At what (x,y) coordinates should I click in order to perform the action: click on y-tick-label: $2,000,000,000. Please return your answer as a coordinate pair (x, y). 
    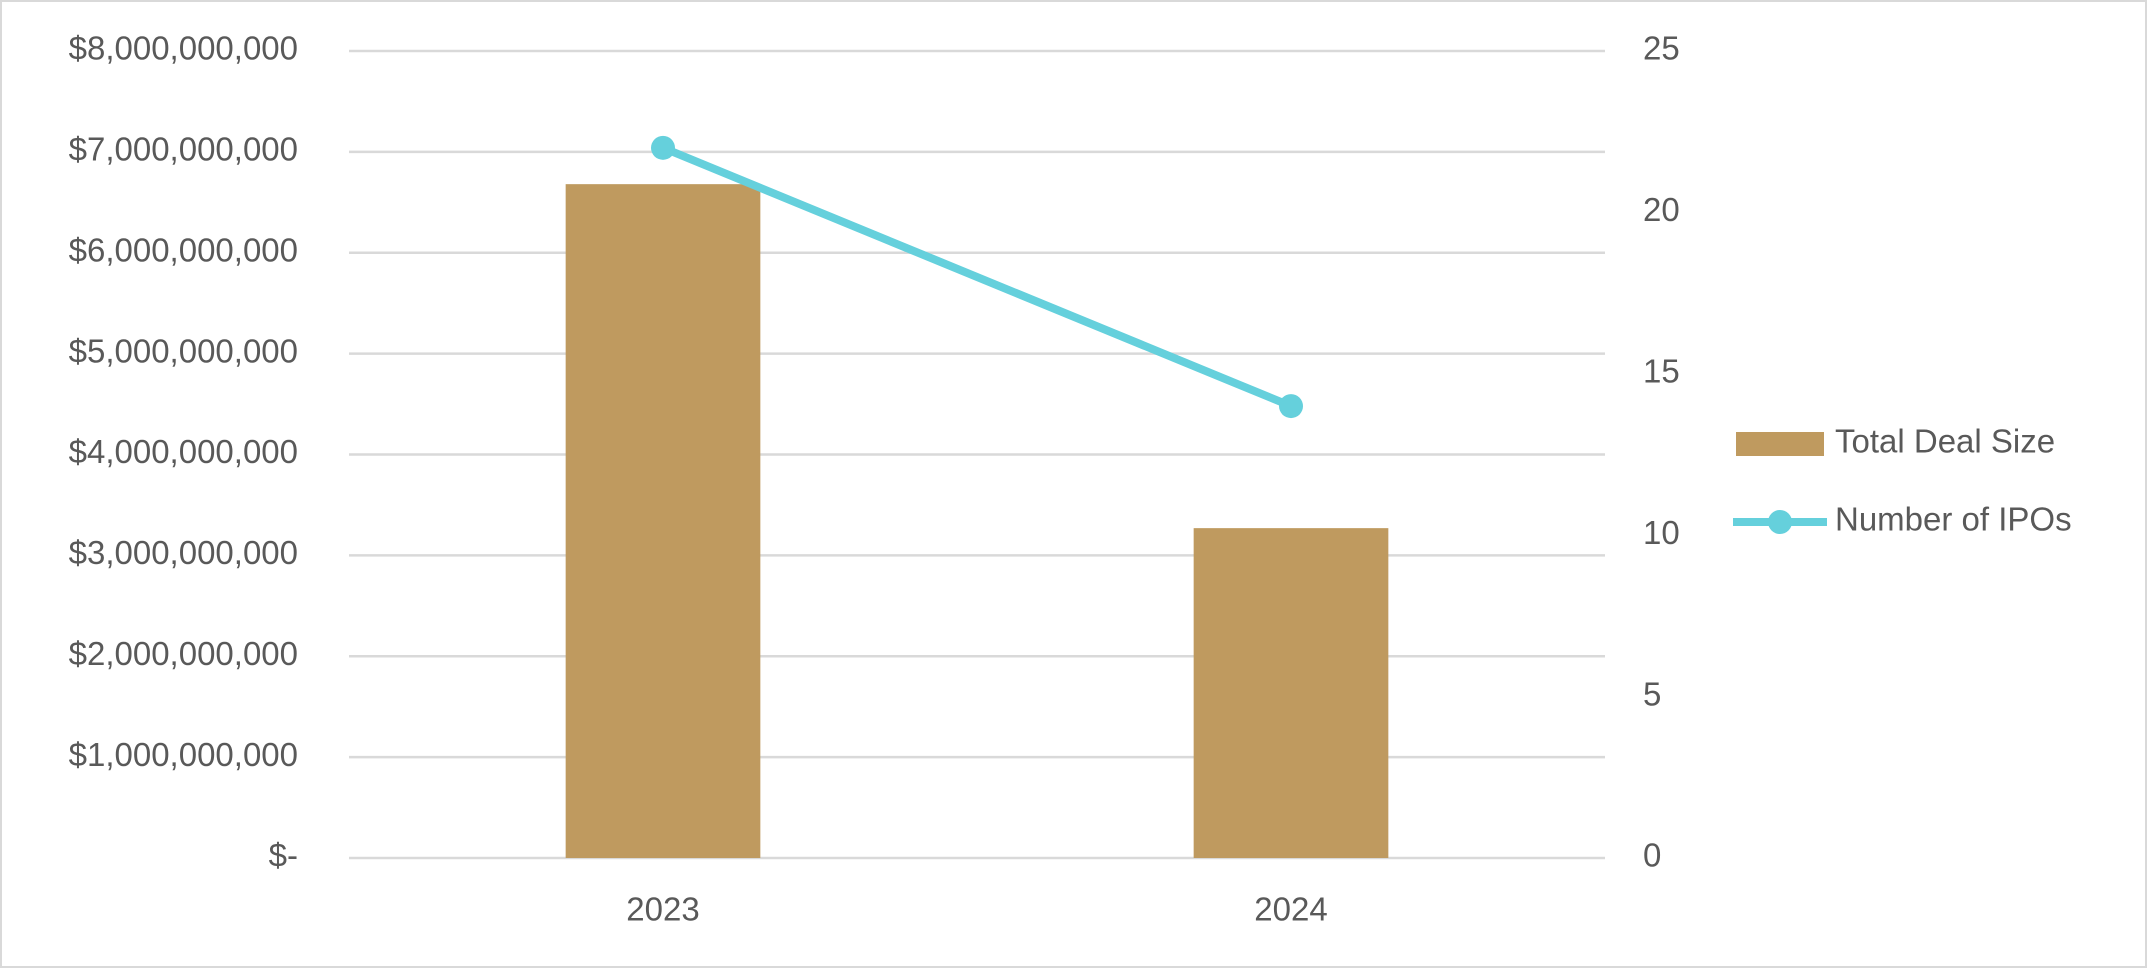
    Looking at the image, I should click on (183, 653).